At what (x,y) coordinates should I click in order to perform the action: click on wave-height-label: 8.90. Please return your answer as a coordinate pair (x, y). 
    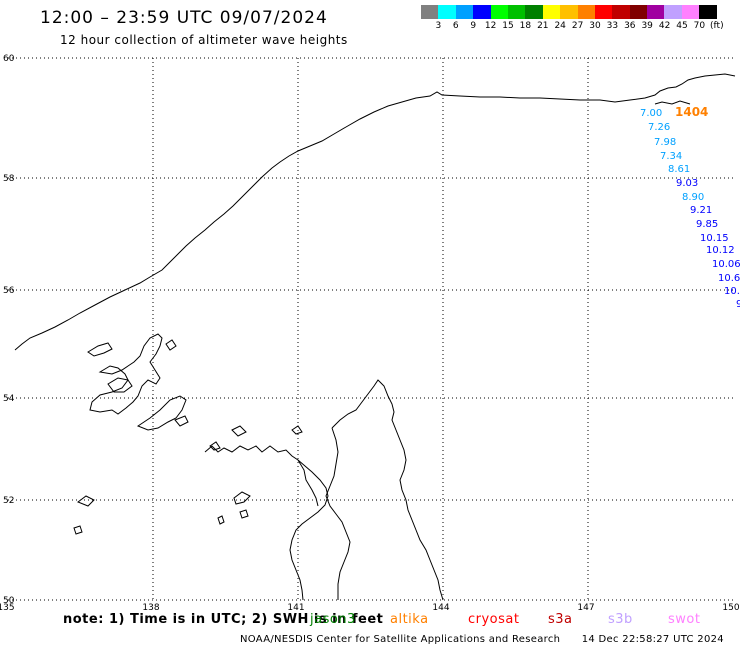
    Looking at the image, I should click on (693, 197).